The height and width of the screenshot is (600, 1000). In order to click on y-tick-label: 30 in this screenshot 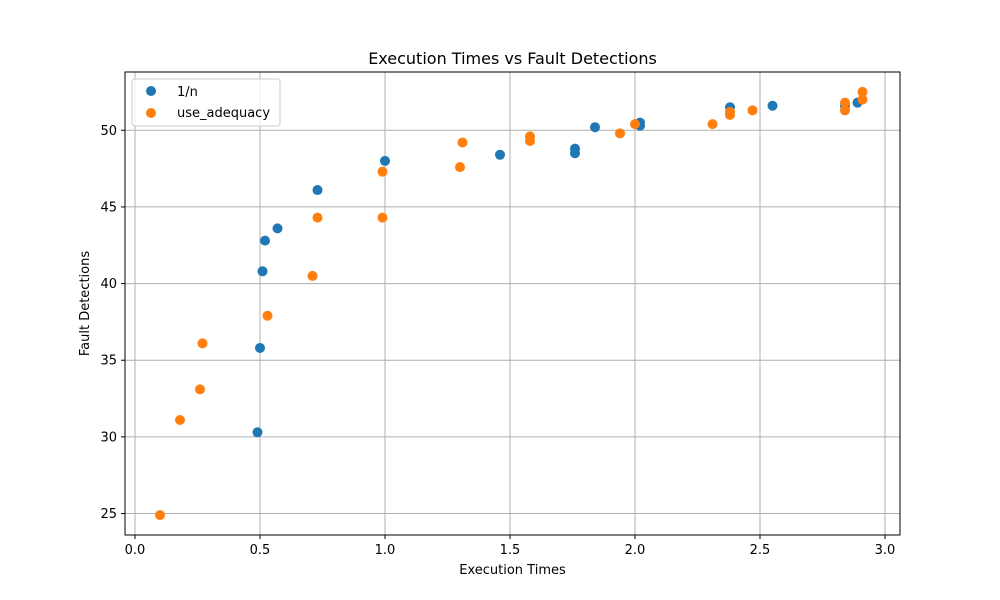, I will do `click(108, 437)`.